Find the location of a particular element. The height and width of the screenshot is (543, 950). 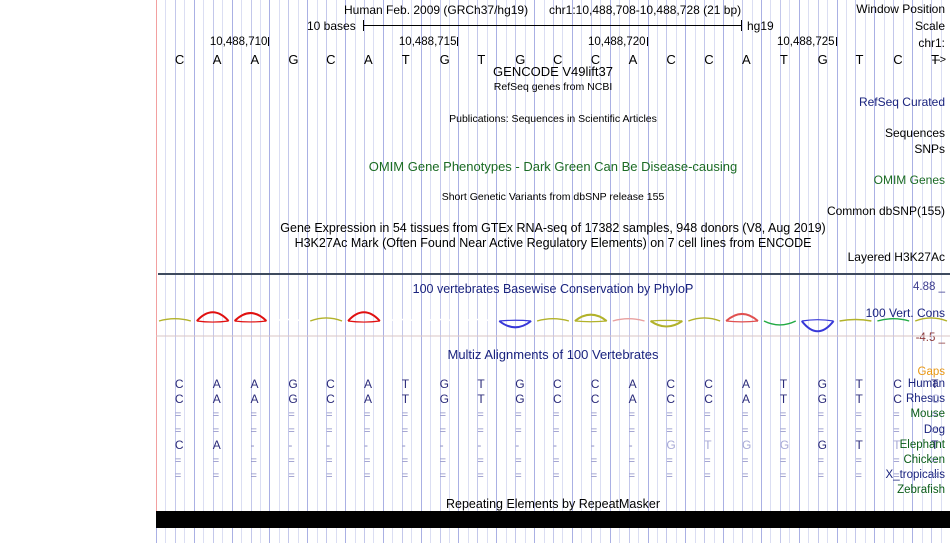

repeatmasker-feature-bar is located at coordinates (553, 519).